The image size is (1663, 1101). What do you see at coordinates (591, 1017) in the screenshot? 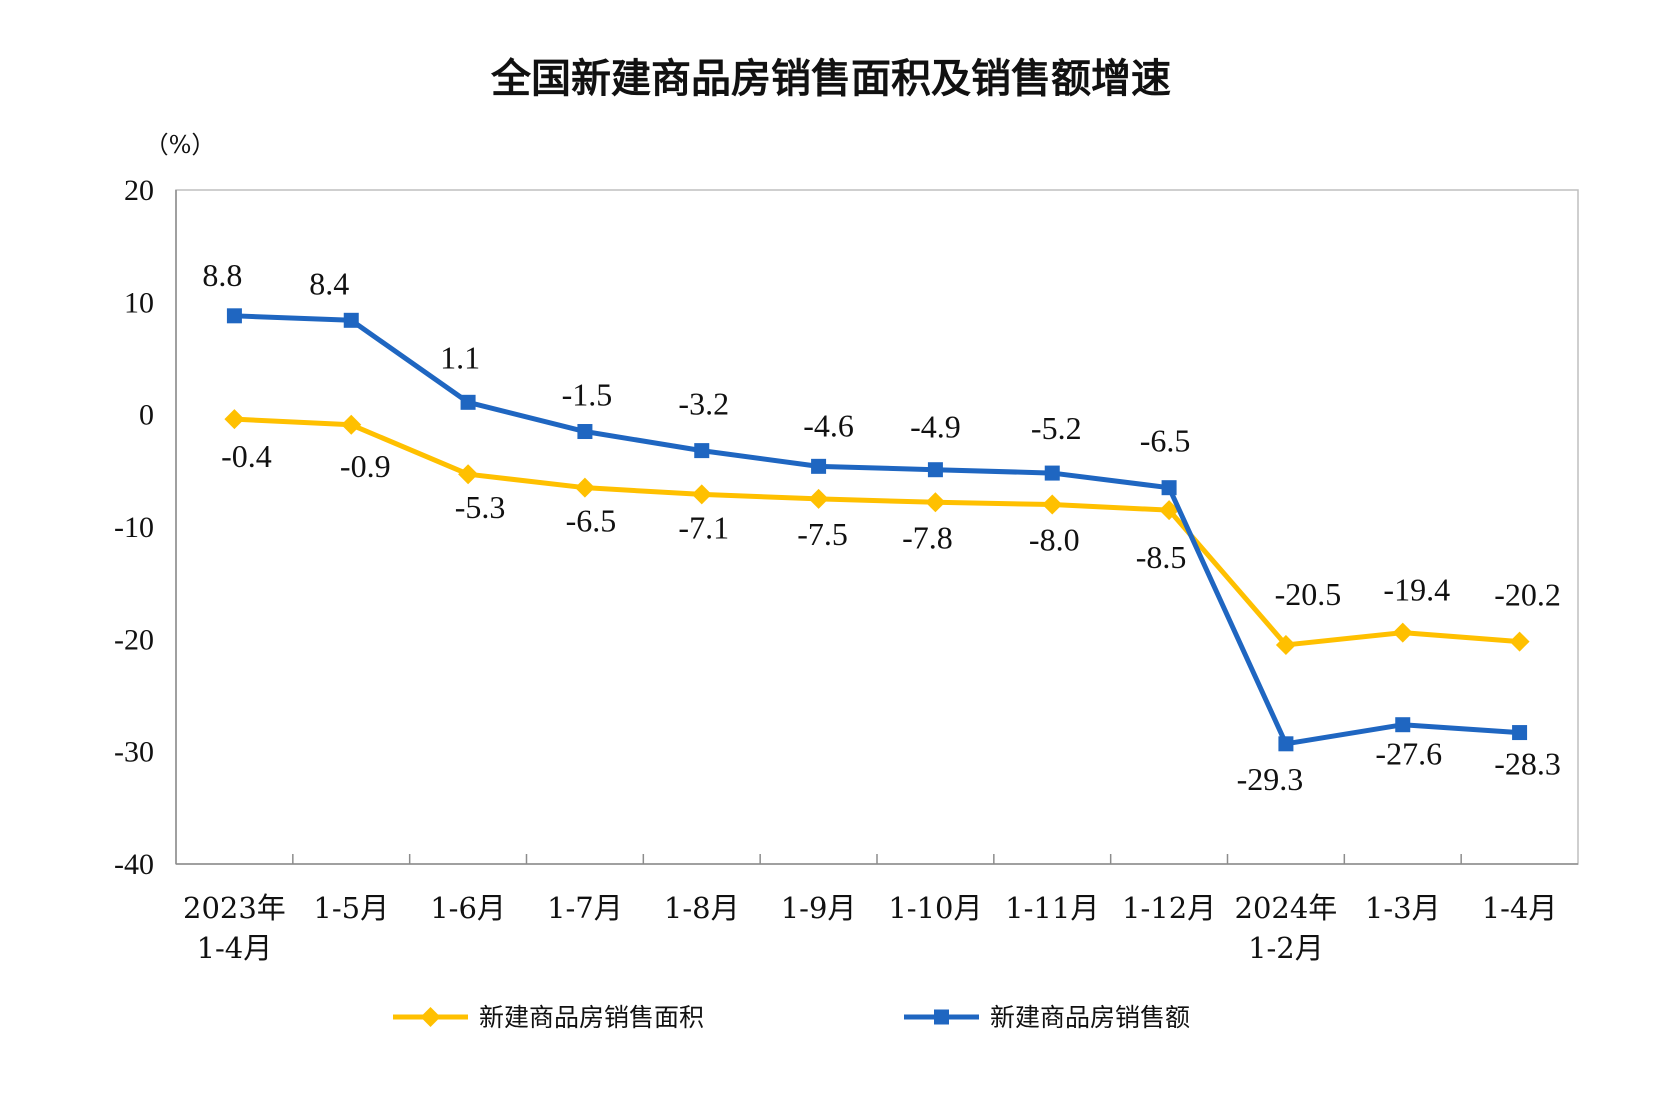
I see `legend-label: 新建商品房销售面积` at bounding box center [591, 1017].